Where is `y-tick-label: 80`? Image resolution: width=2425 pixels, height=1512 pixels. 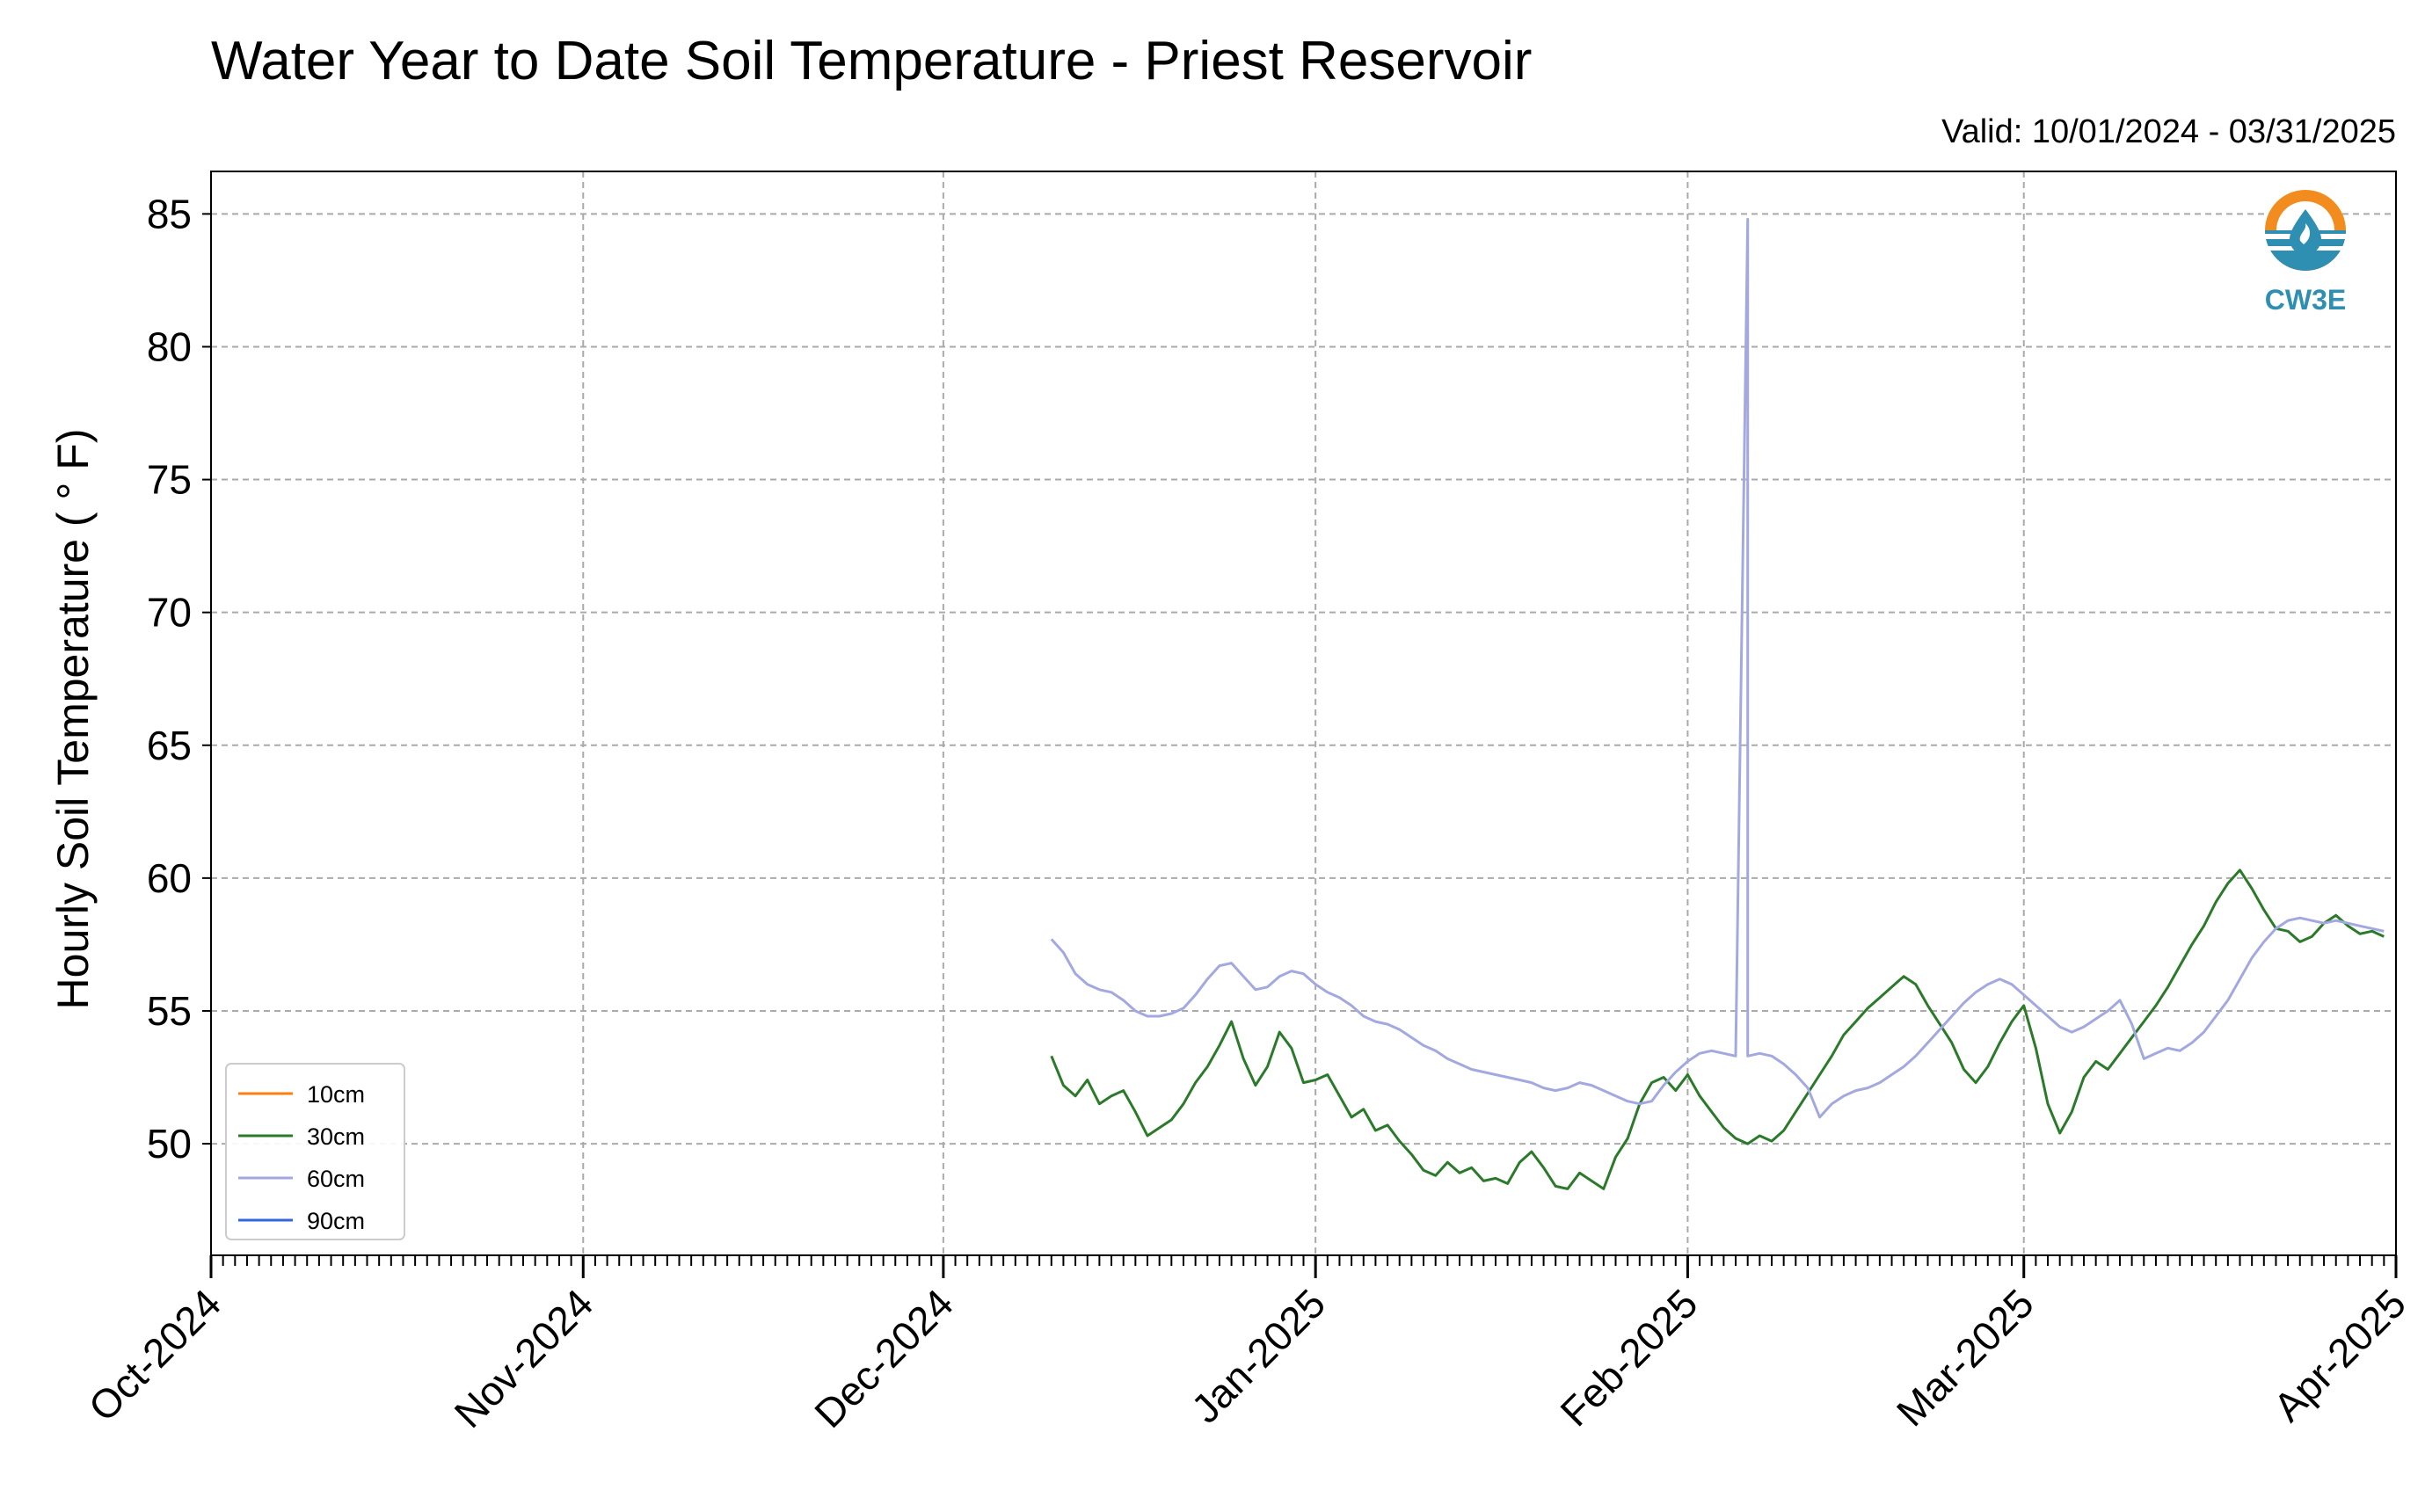 y-tick-label: 80 is located at coordinates (169, 346).